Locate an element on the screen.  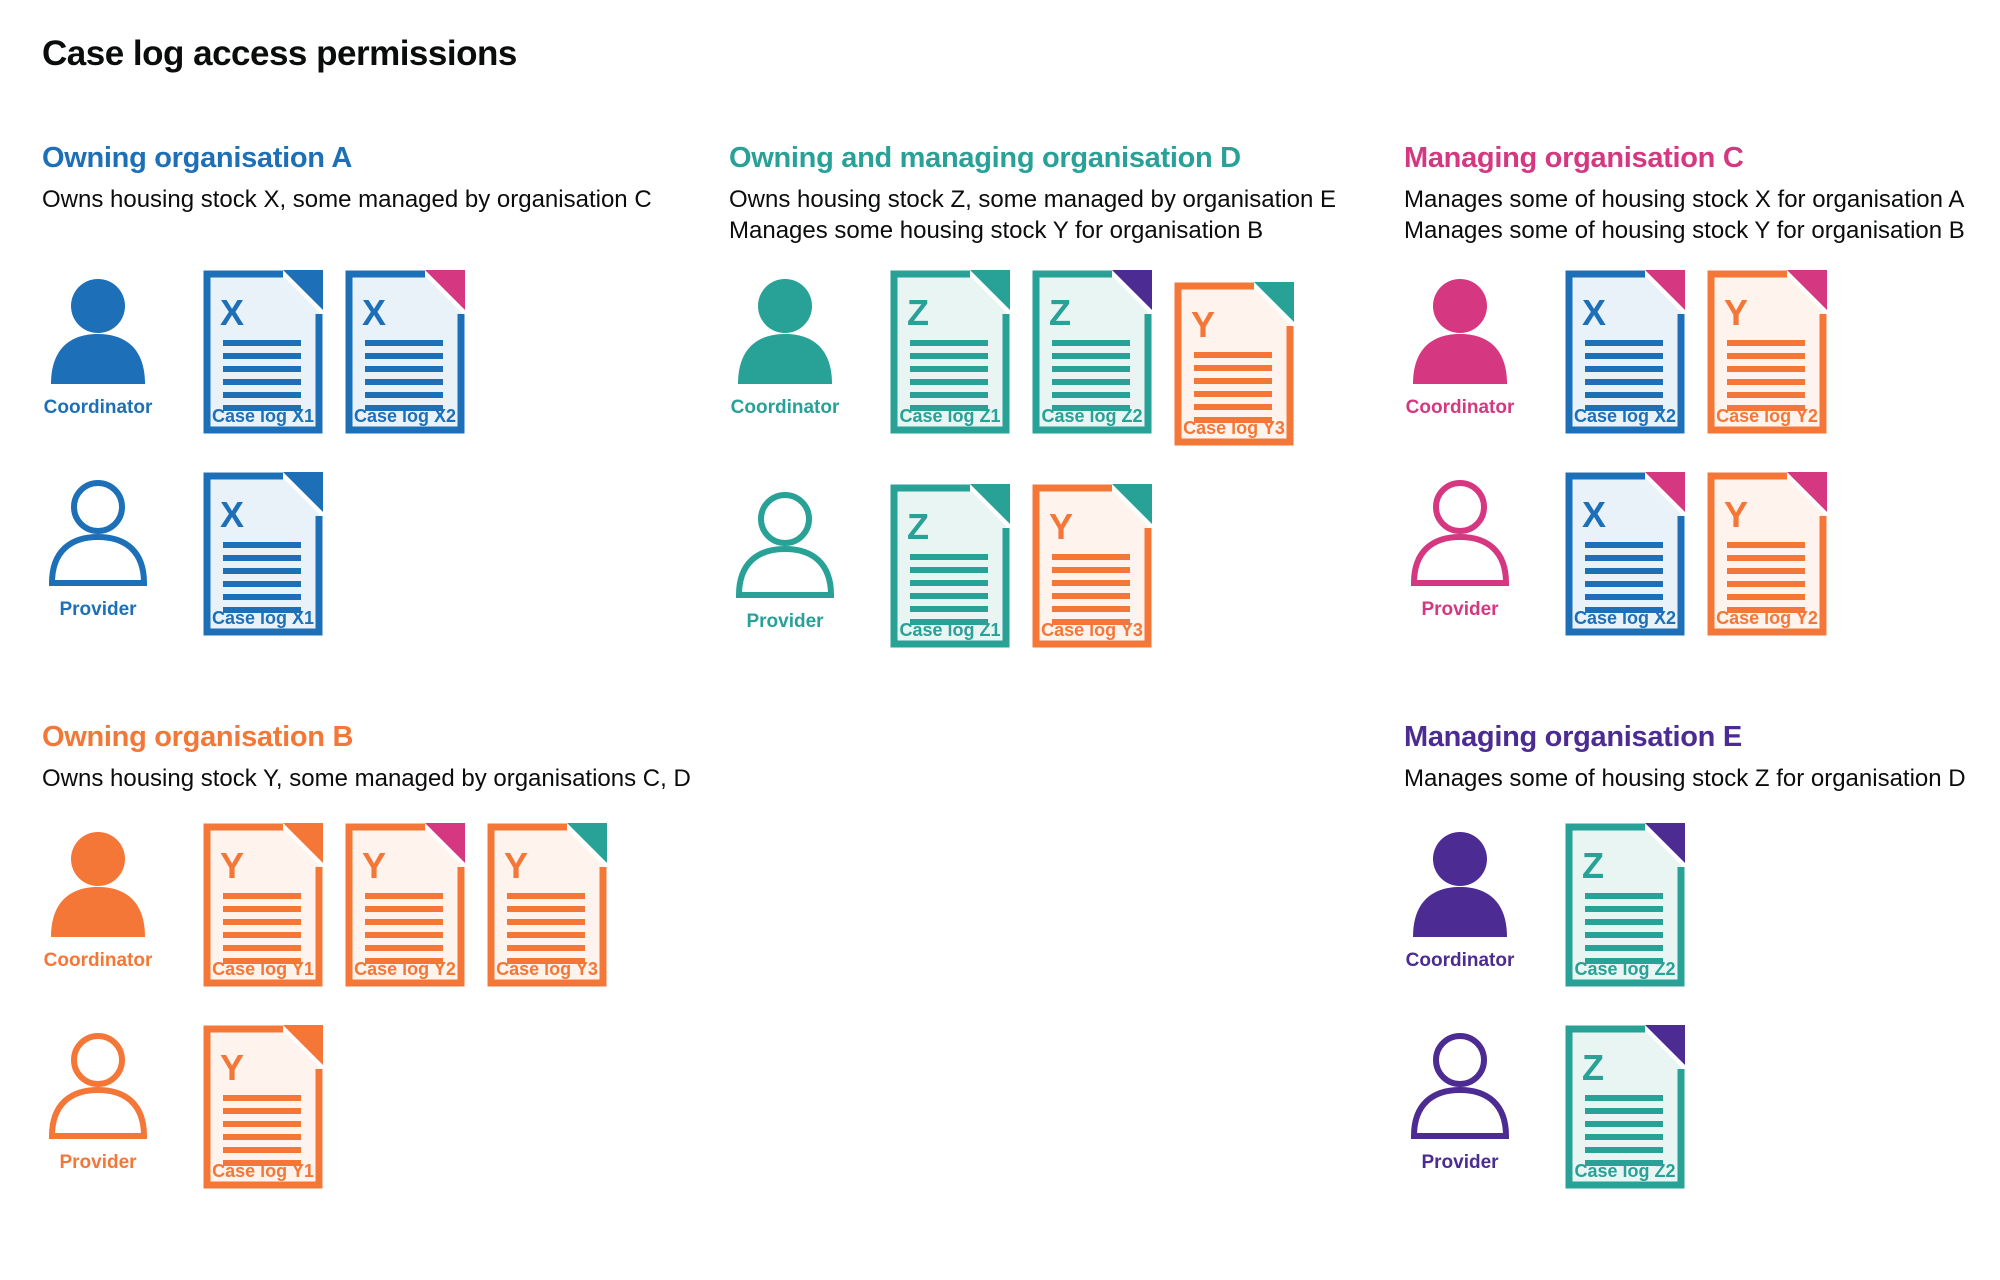
case-log-case-log-y1: Y Case log Y1 is located at coordinates (263, 1107).